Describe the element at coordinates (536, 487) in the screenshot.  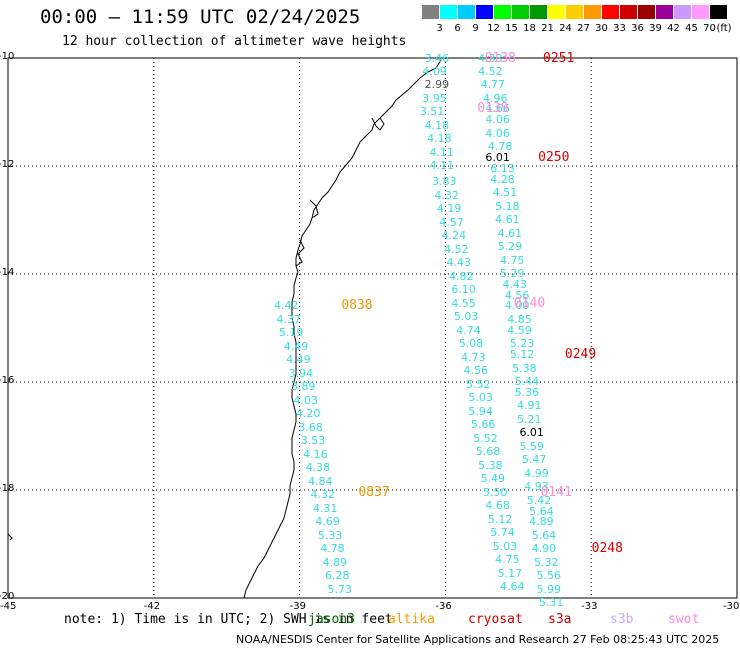
I see `wave-height-value: 4.93` at that location.